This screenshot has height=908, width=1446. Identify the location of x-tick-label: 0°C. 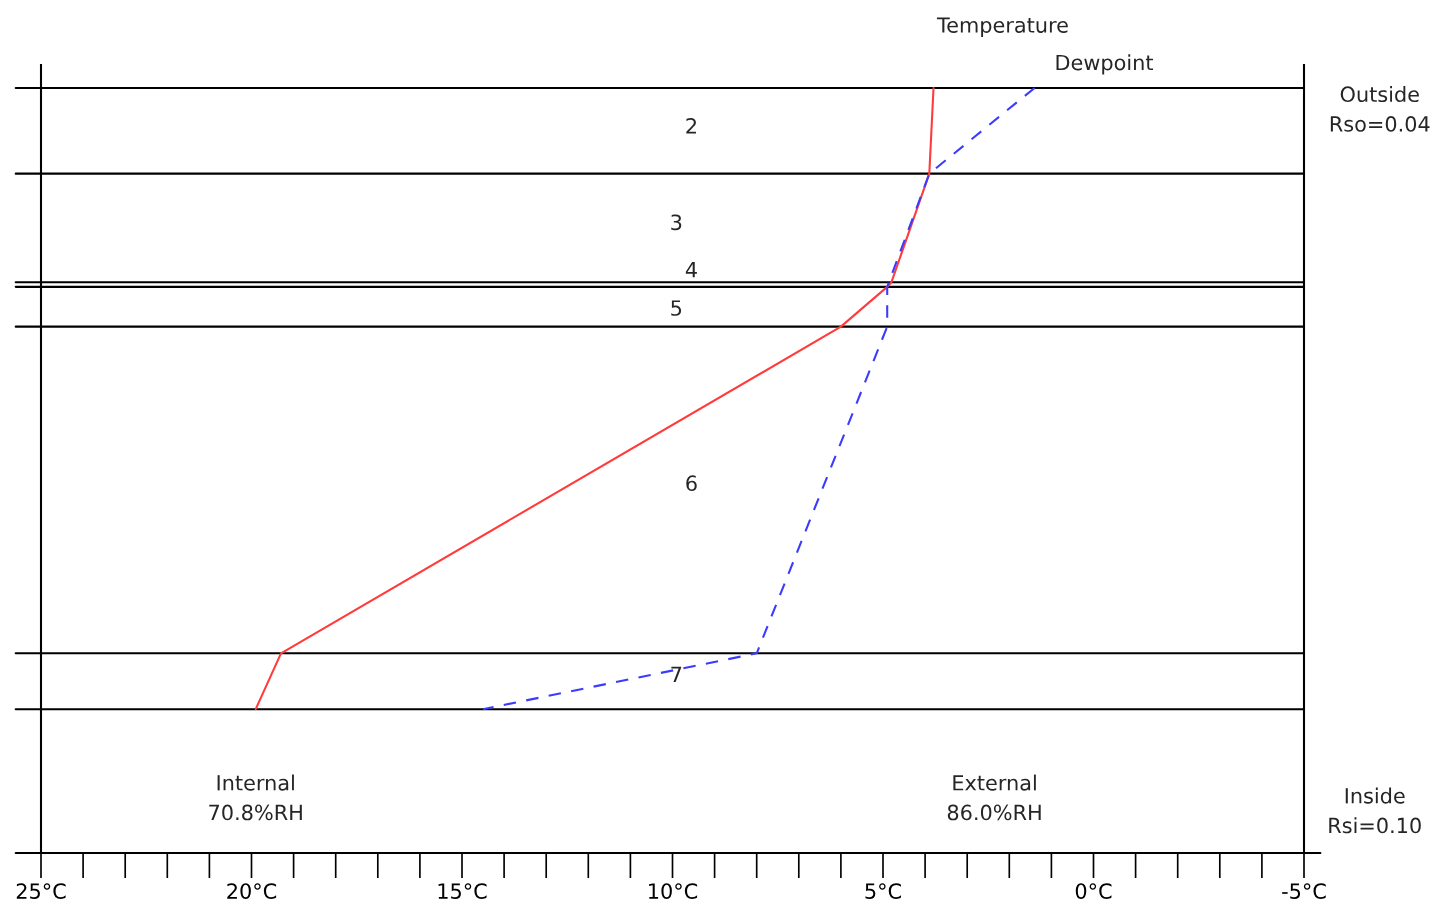
(1093, 891).